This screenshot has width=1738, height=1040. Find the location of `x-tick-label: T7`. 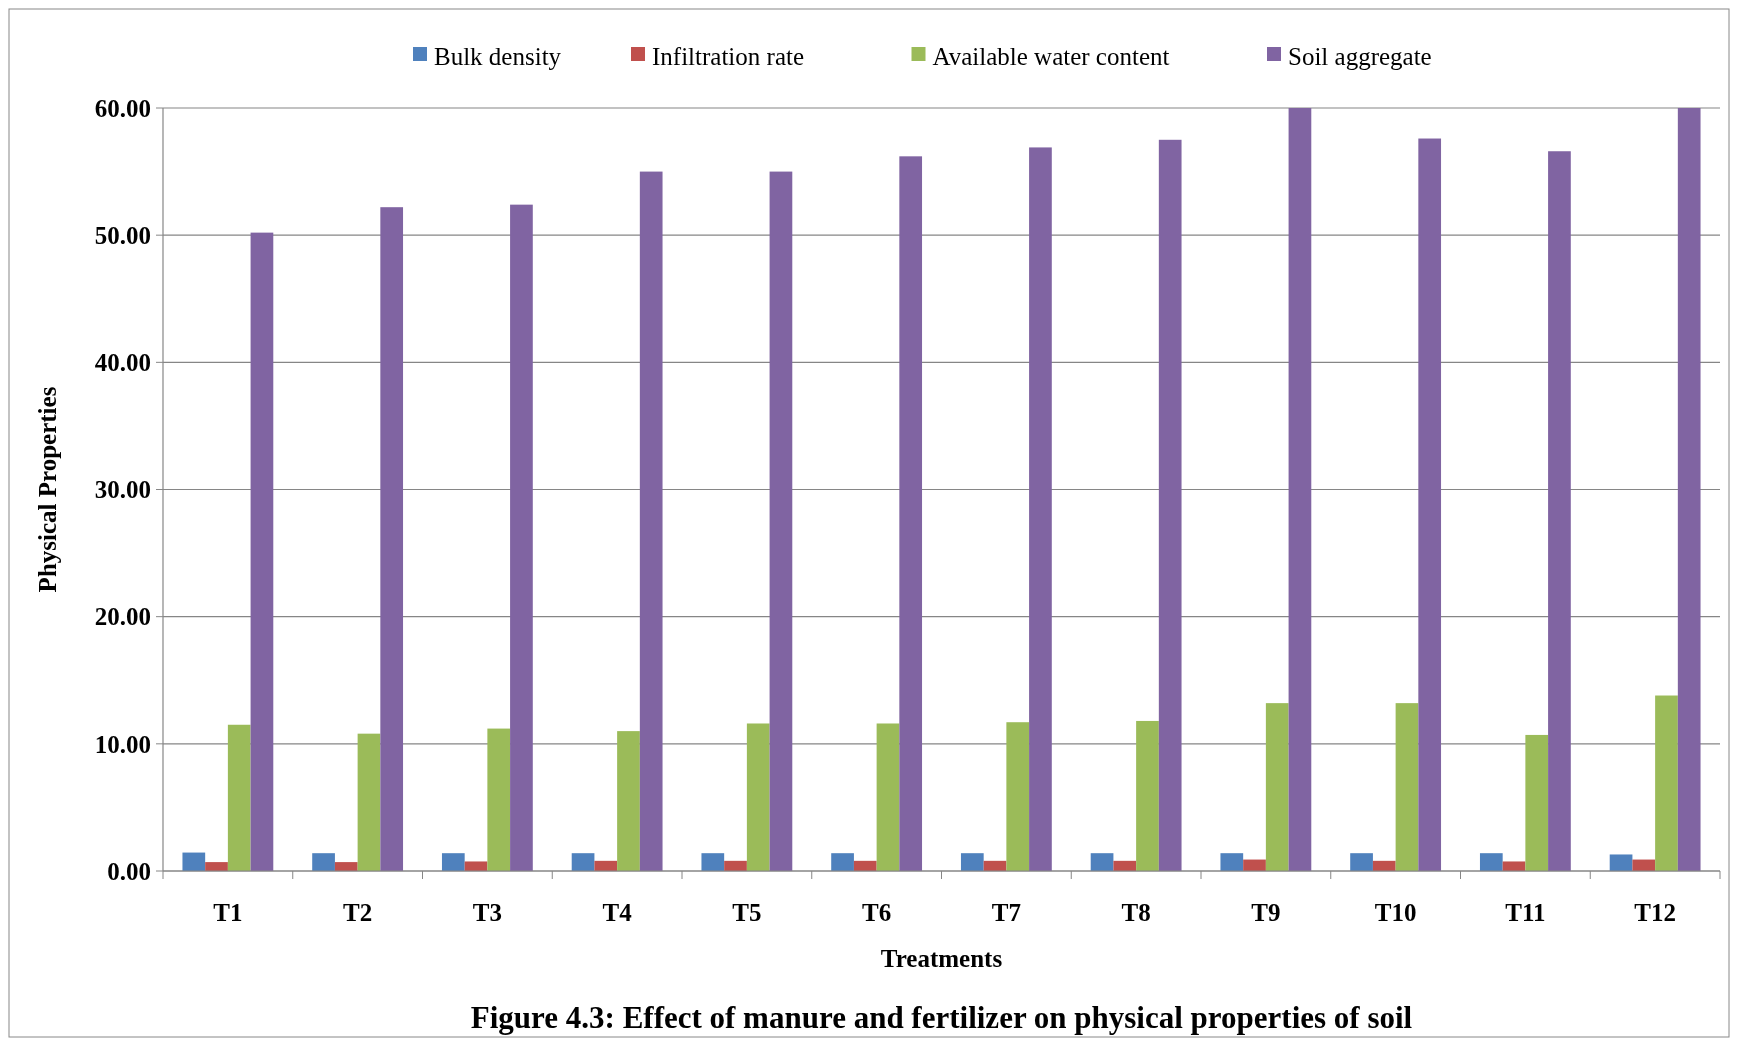

x-tick-label: T7 is located at coordinates (1006, 912).